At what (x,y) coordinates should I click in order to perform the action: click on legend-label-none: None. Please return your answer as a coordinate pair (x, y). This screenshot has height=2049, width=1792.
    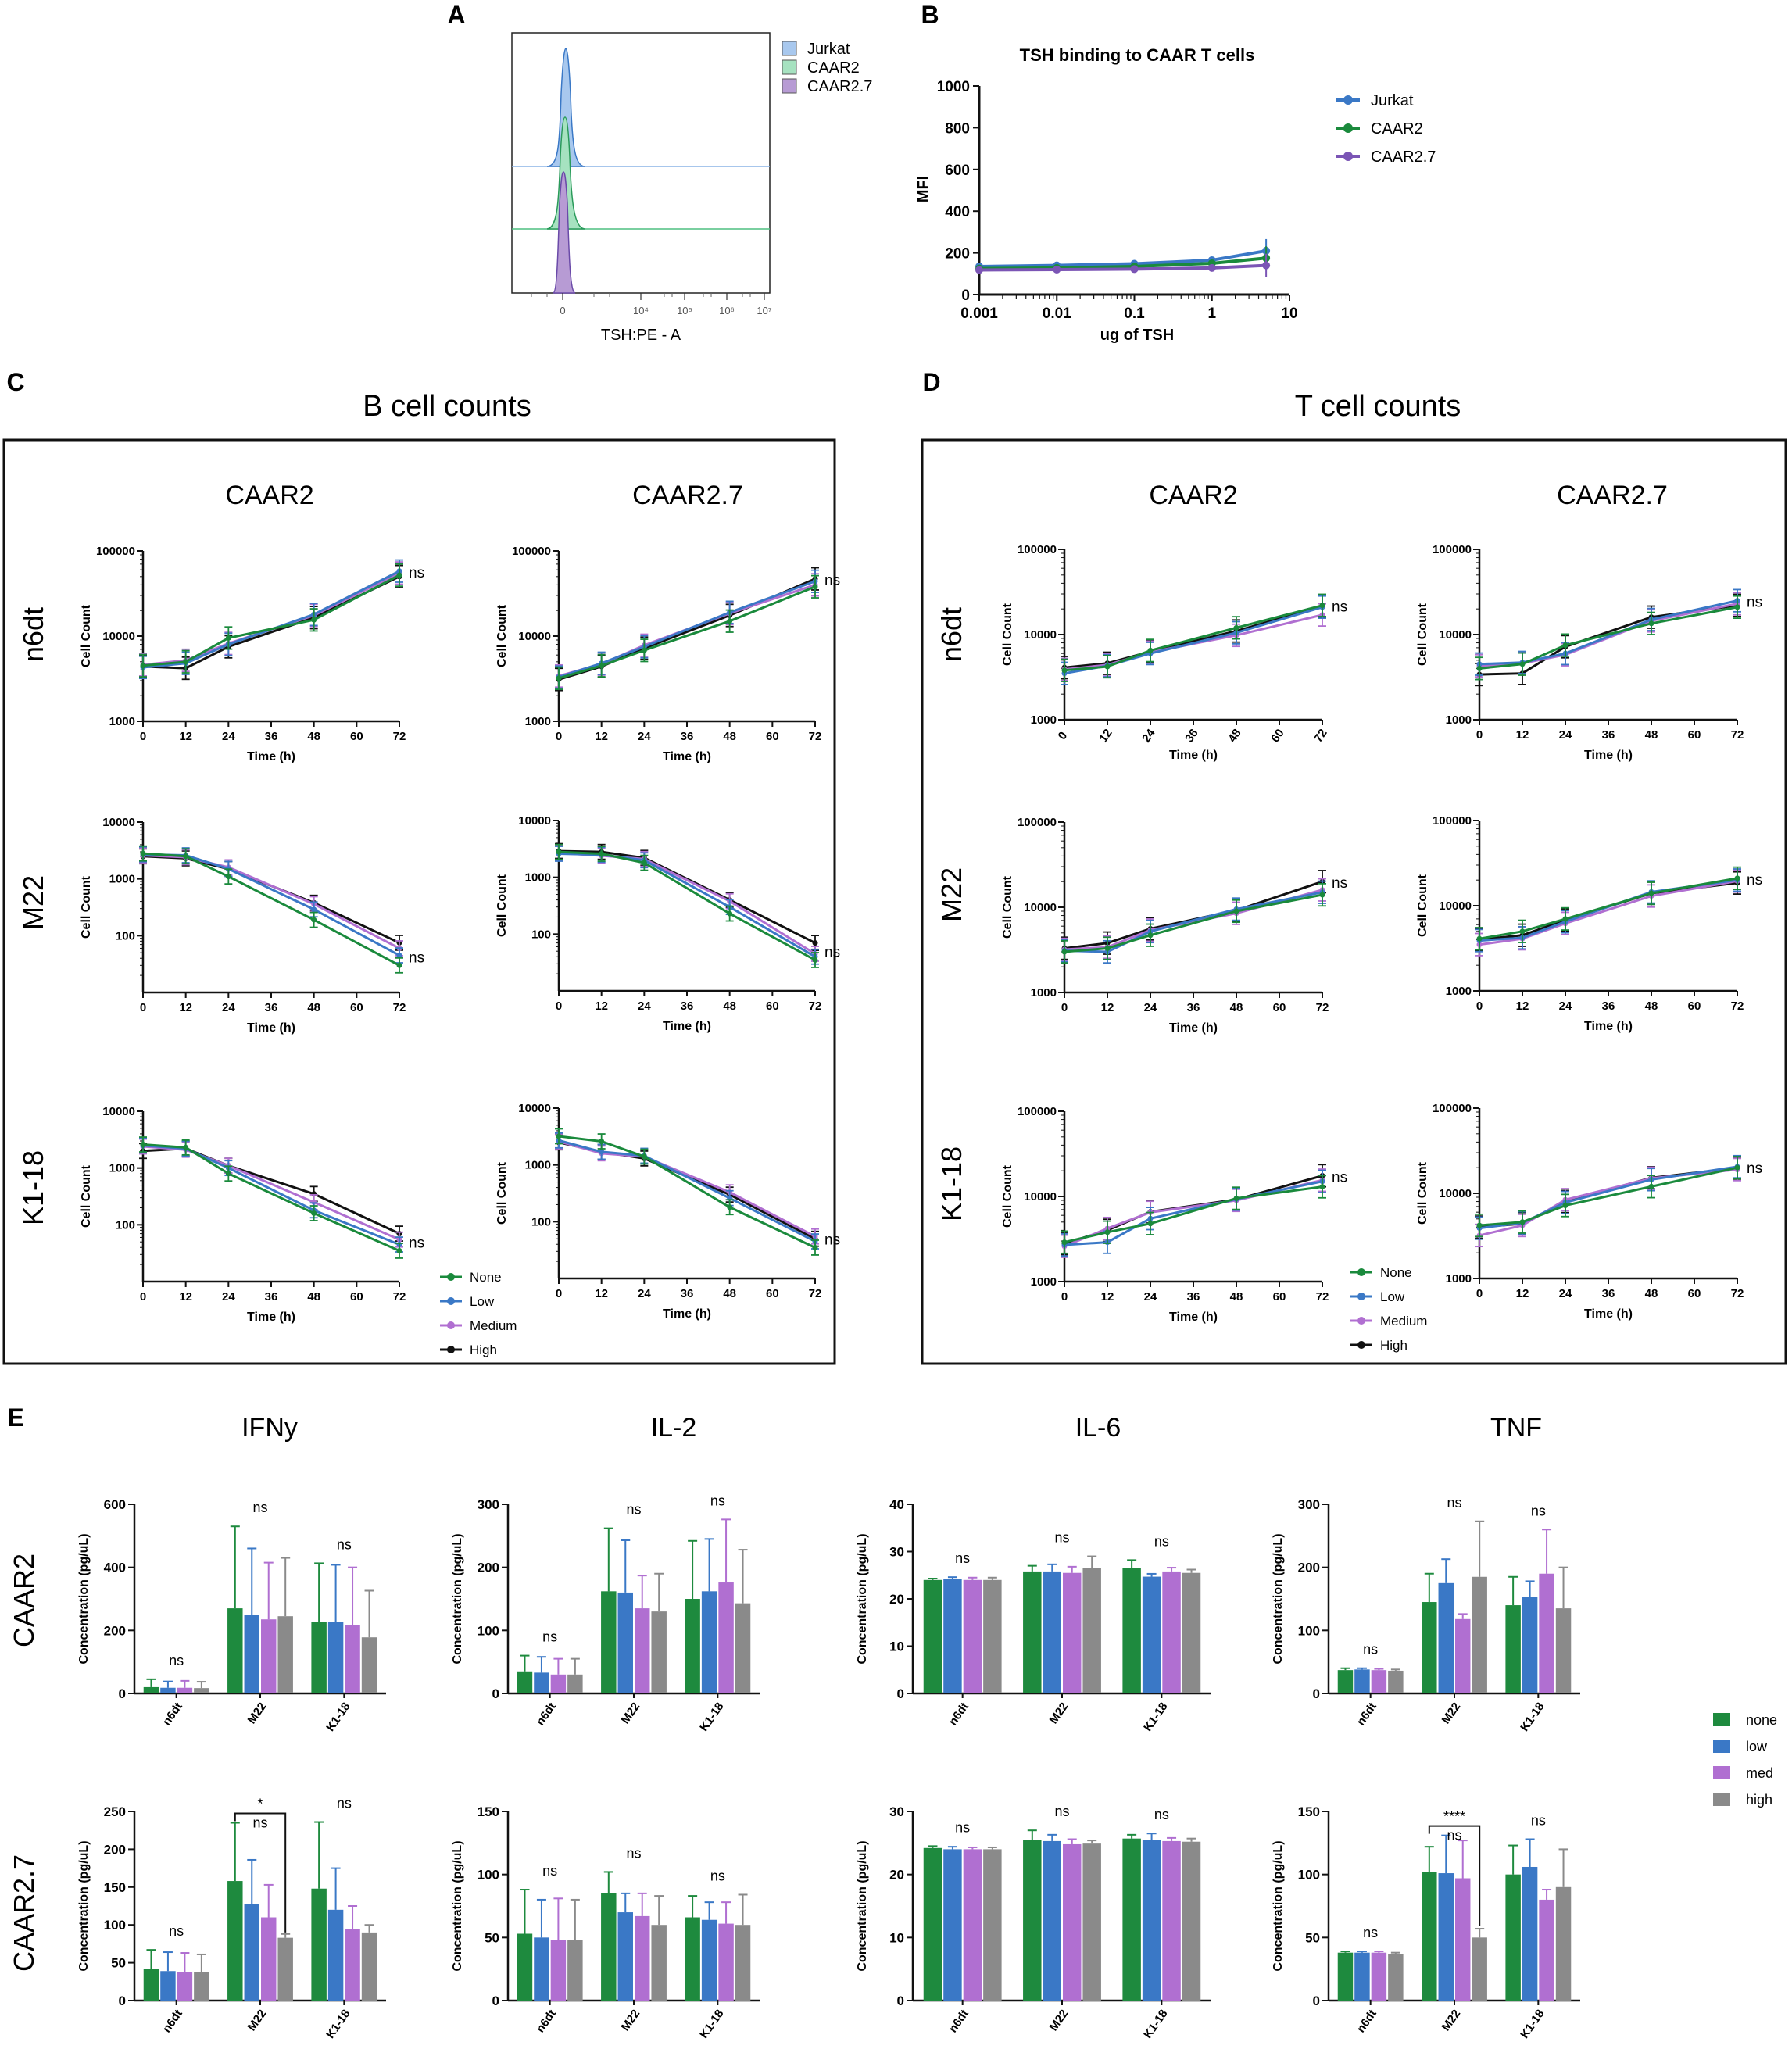
    Looking at the image, I should click on (486, 1277).